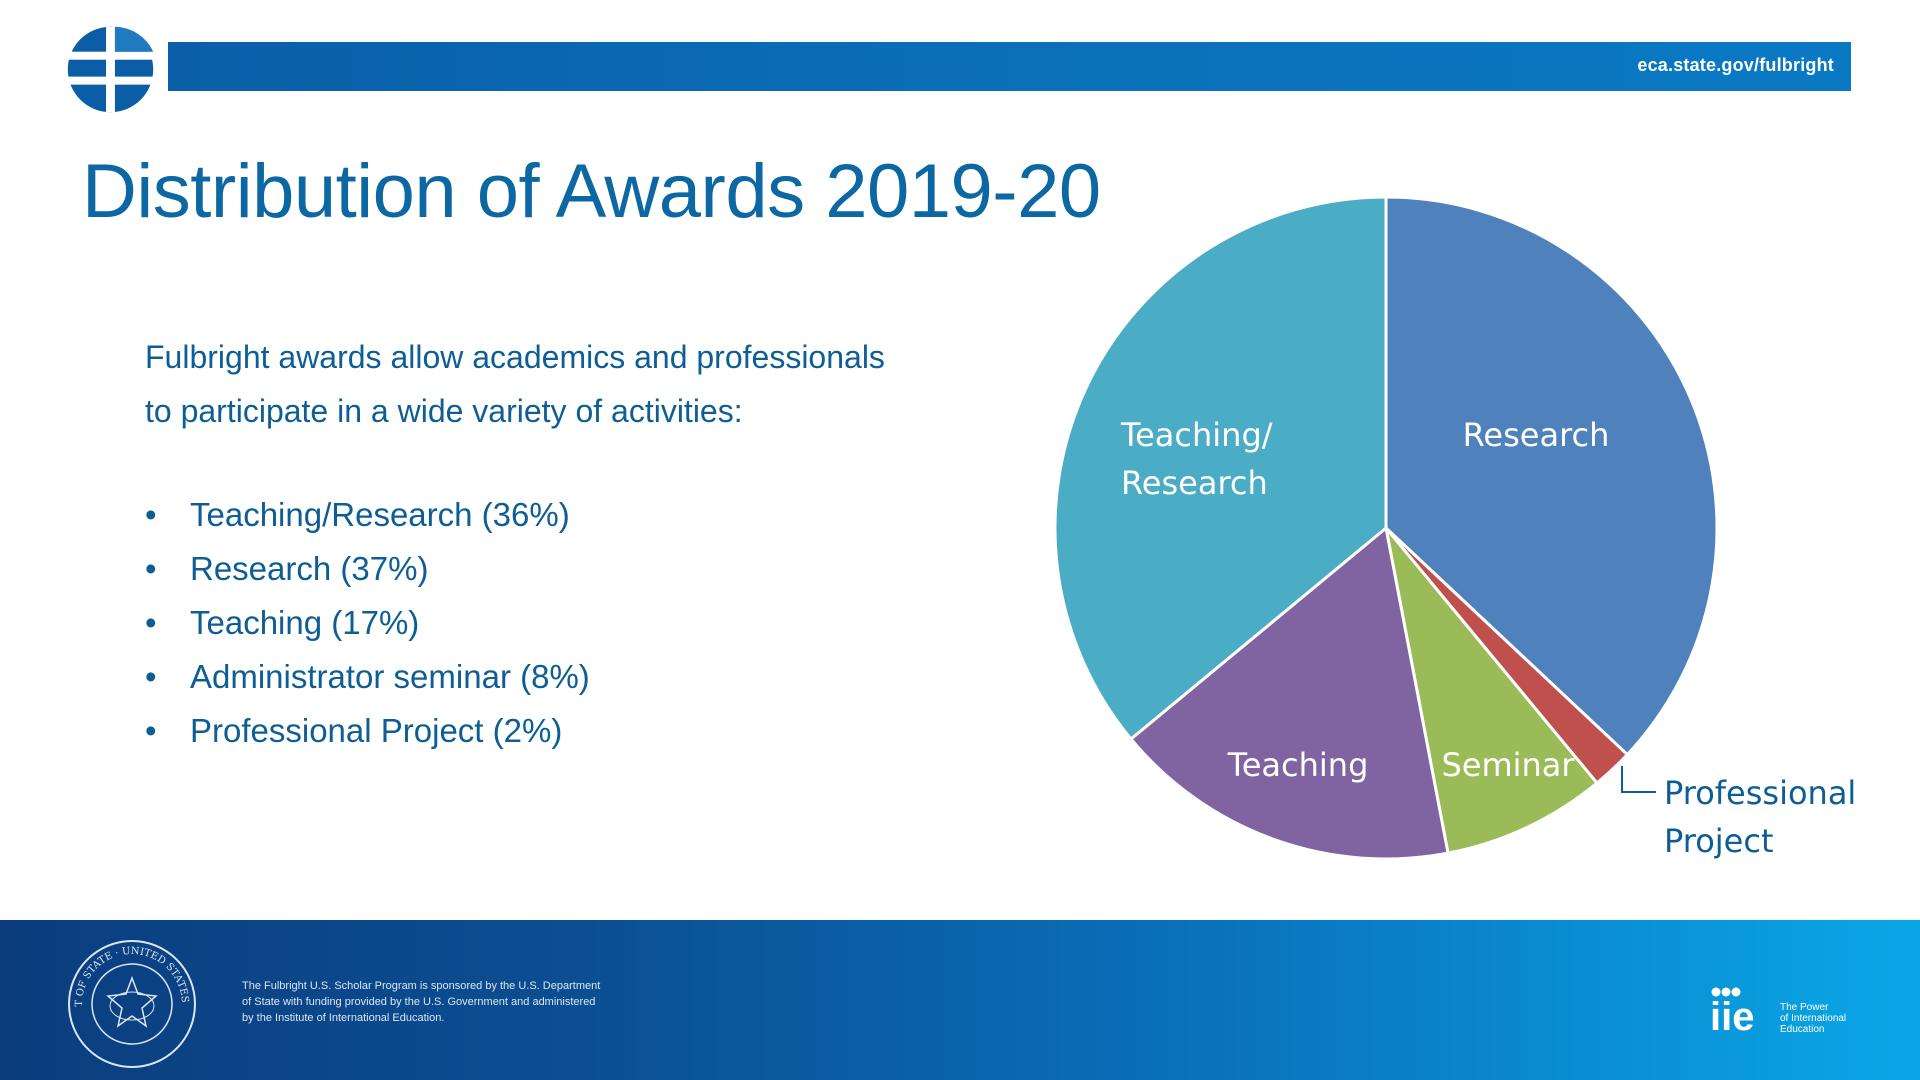  Describe the element at coordinates (380, 514) in the screenshot. I see `bullet-text: Teaching/Research (36%)` at that location.